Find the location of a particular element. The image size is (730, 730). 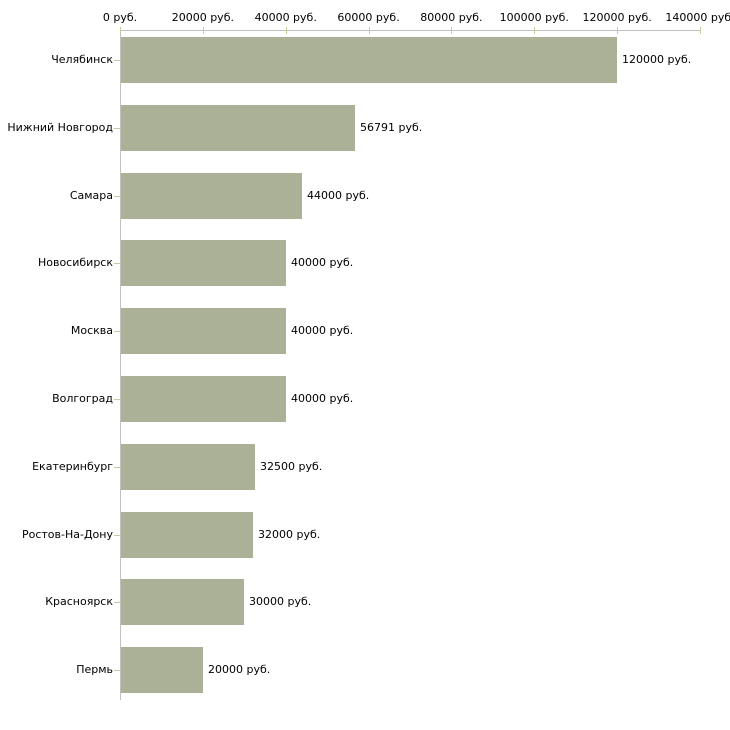

value-label: 32500 руб. is located at coordinates (291, 466).